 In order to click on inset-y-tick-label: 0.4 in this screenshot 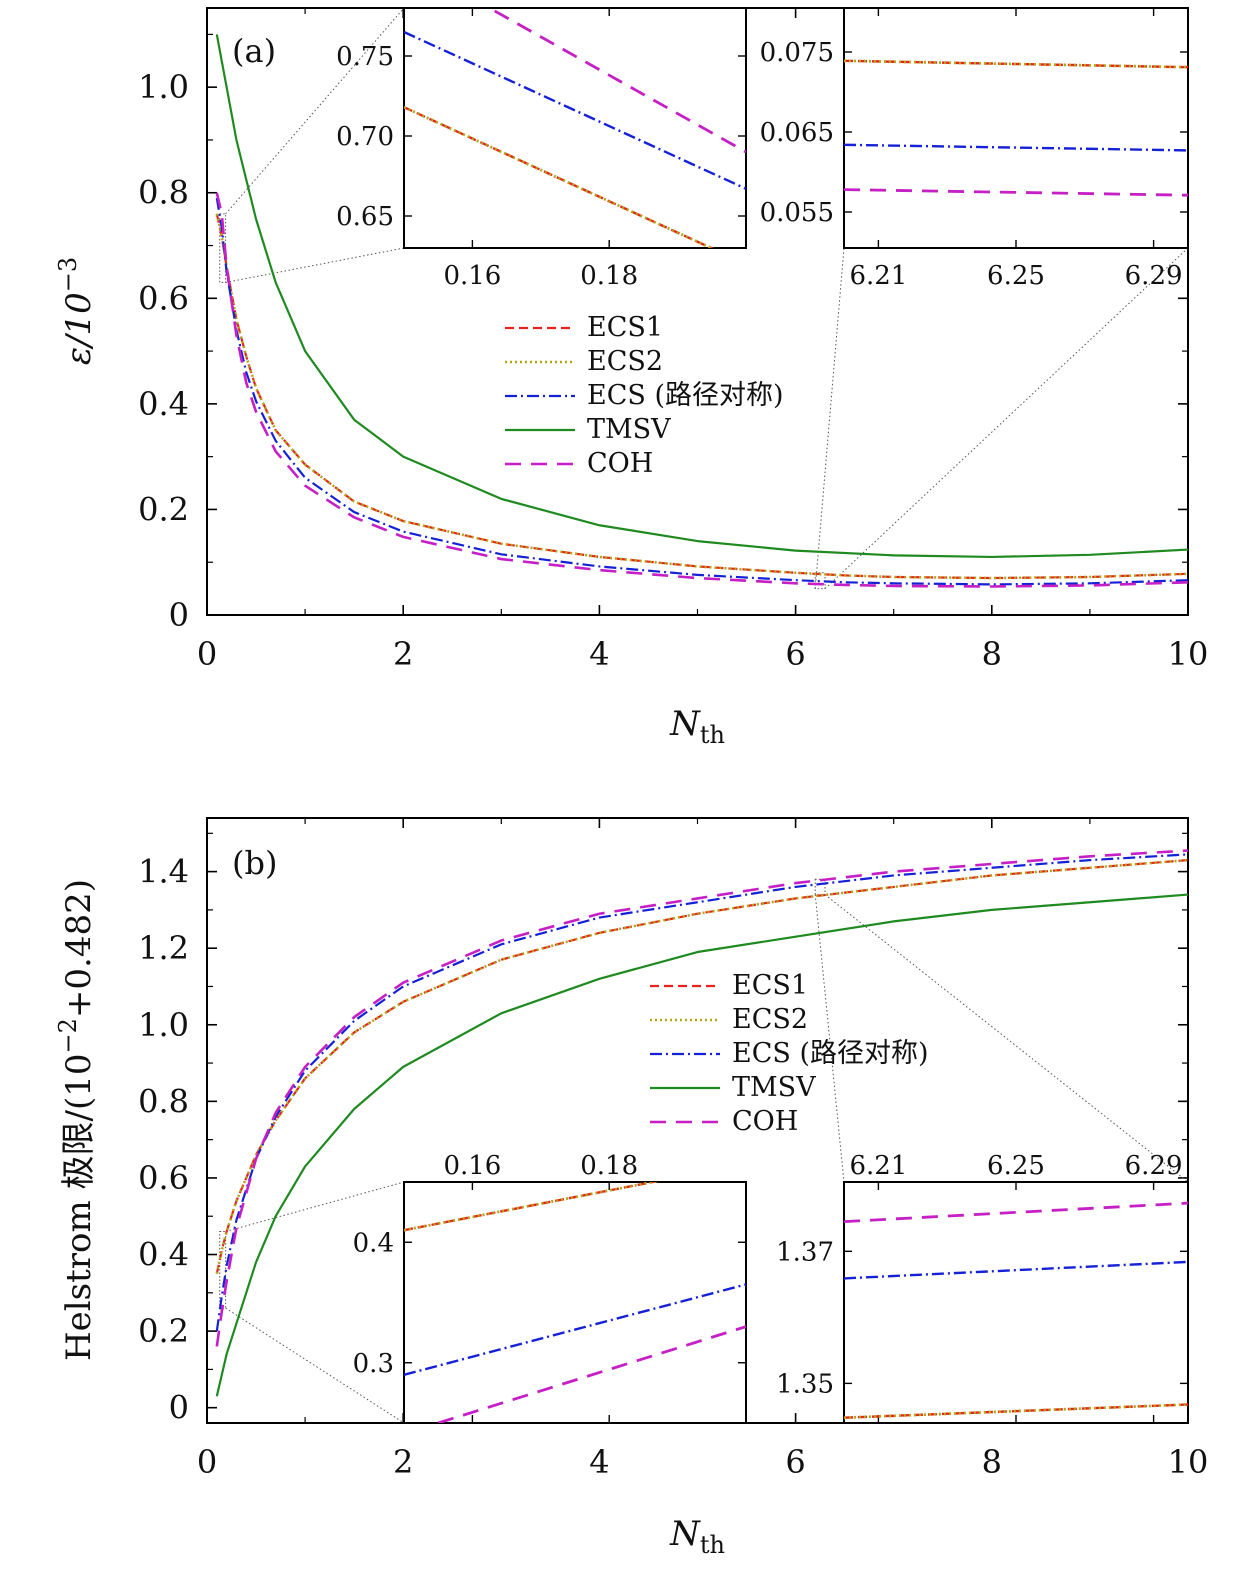, I will do `click(373, 1243)`.